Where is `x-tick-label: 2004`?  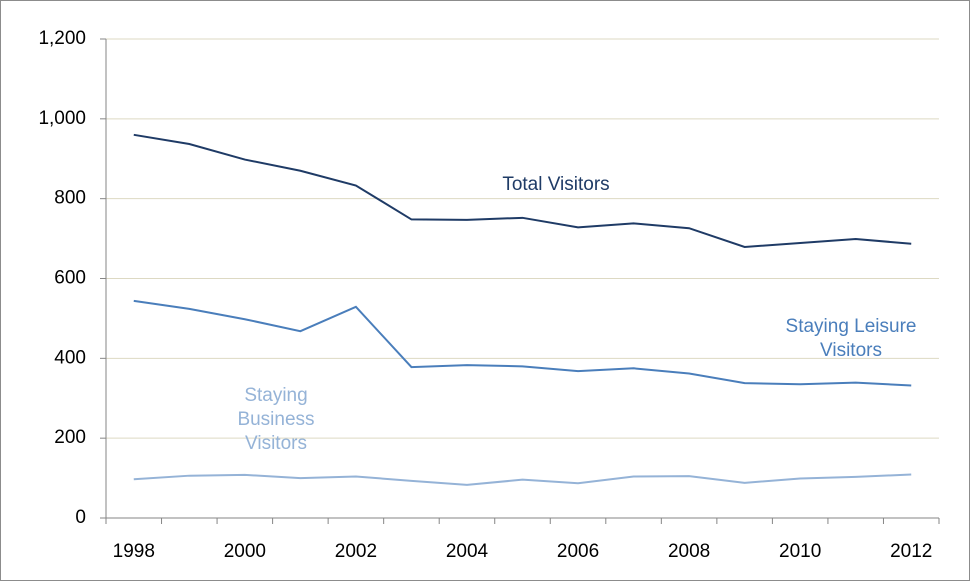
x-tick-label: 2004 is located at coordinates (467, 551).